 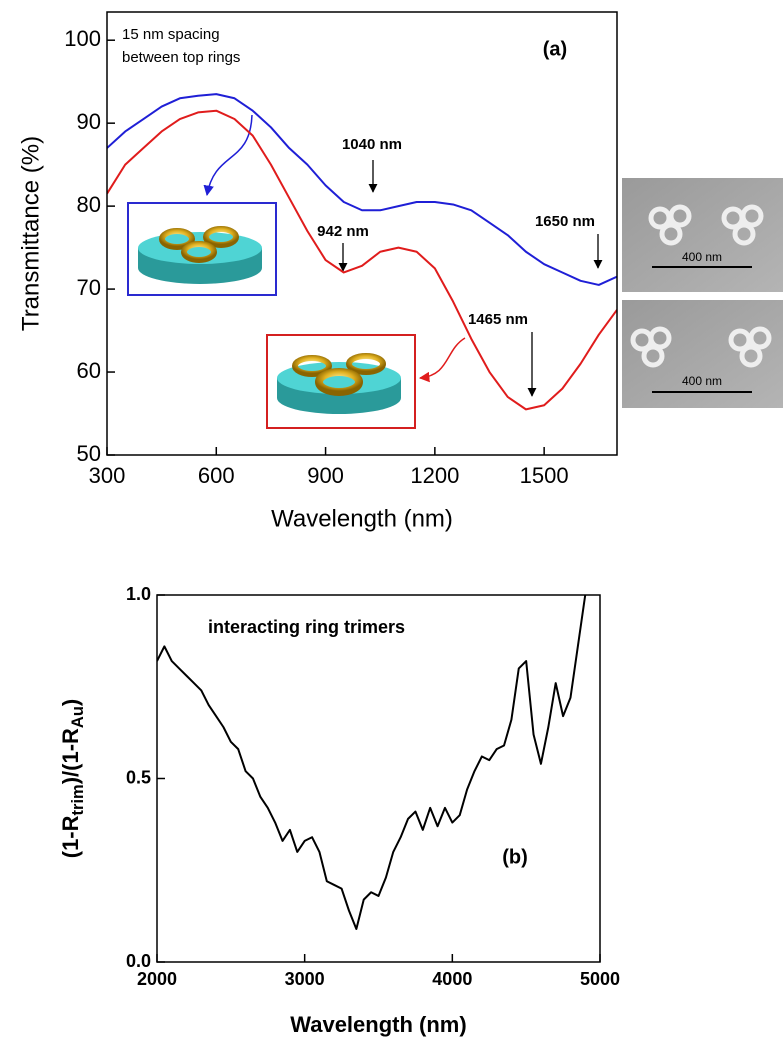 What do you see at coordinates (89, 370) in the screenshot?
I see `y-tick-label: 60` at bounding box center [89, 370].